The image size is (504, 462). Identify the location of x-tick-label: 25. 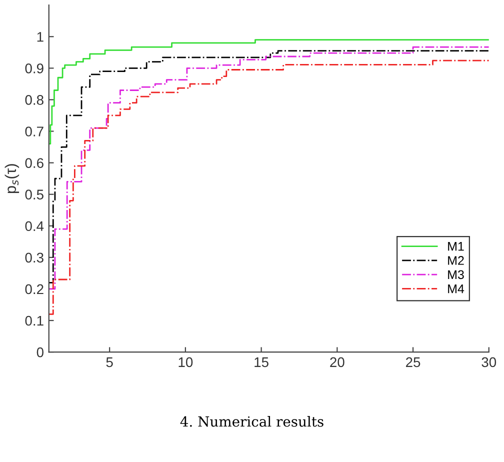
(413, 362).